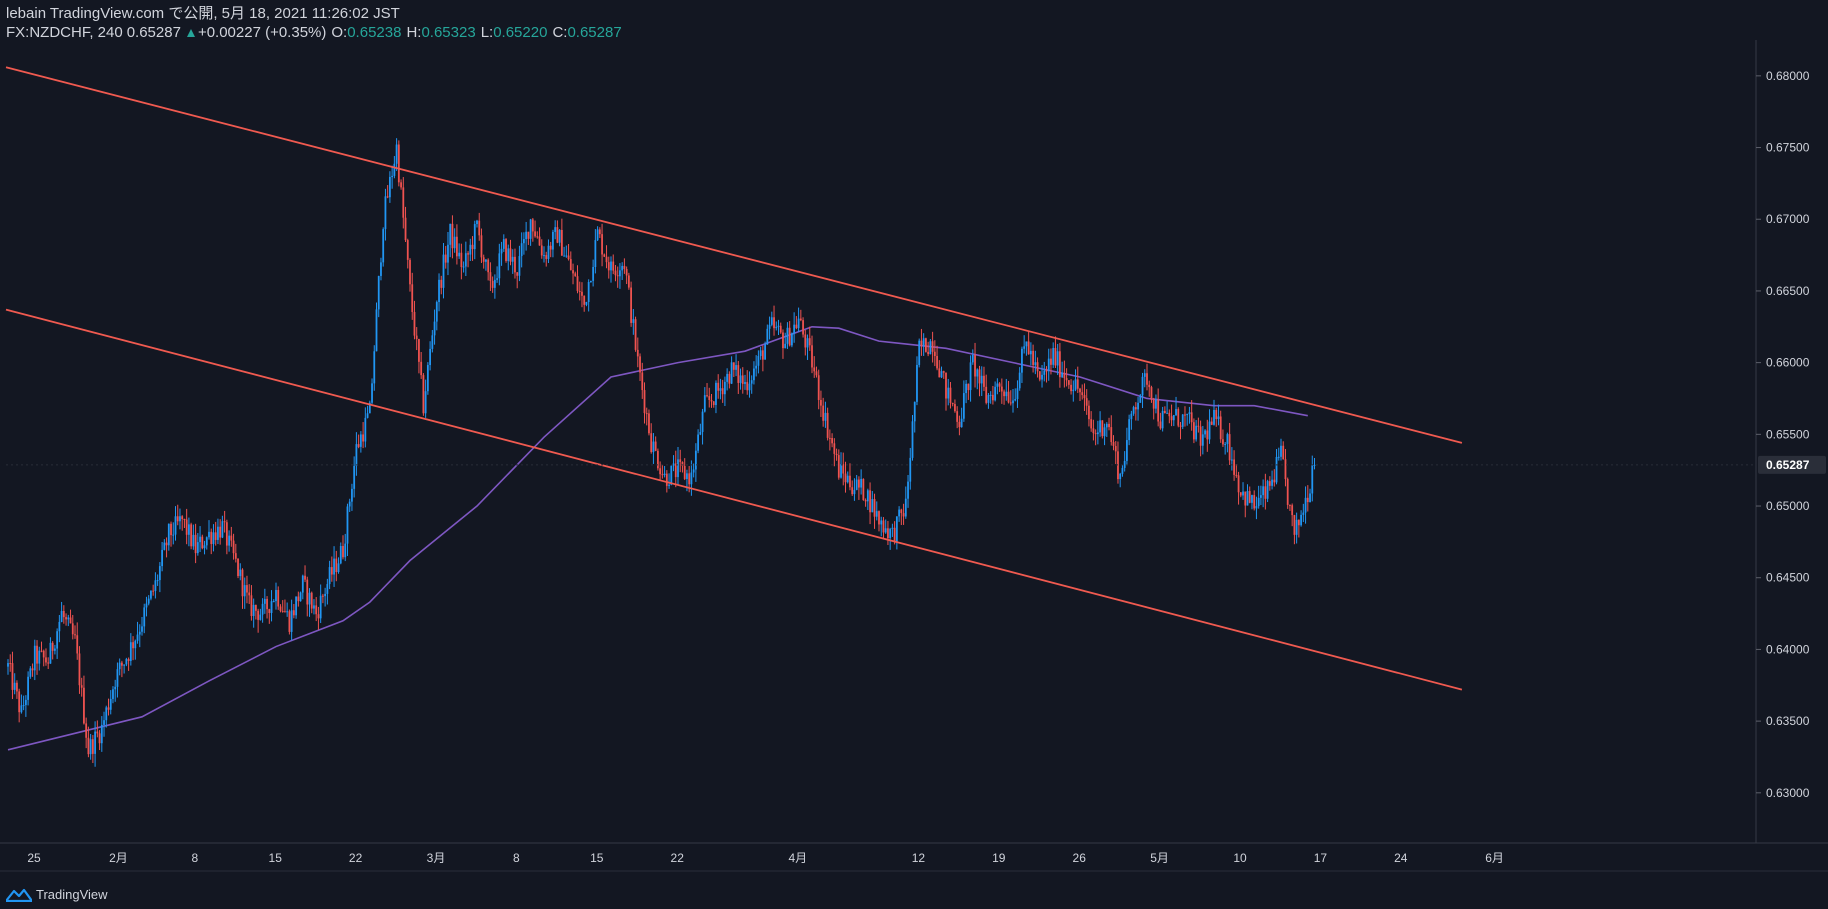  I want to click on time-axis: 25 2月 8 15 22 3月 8 15 22 4月 12 19 26 5月 10 17 24 6月, so click(765, 858).